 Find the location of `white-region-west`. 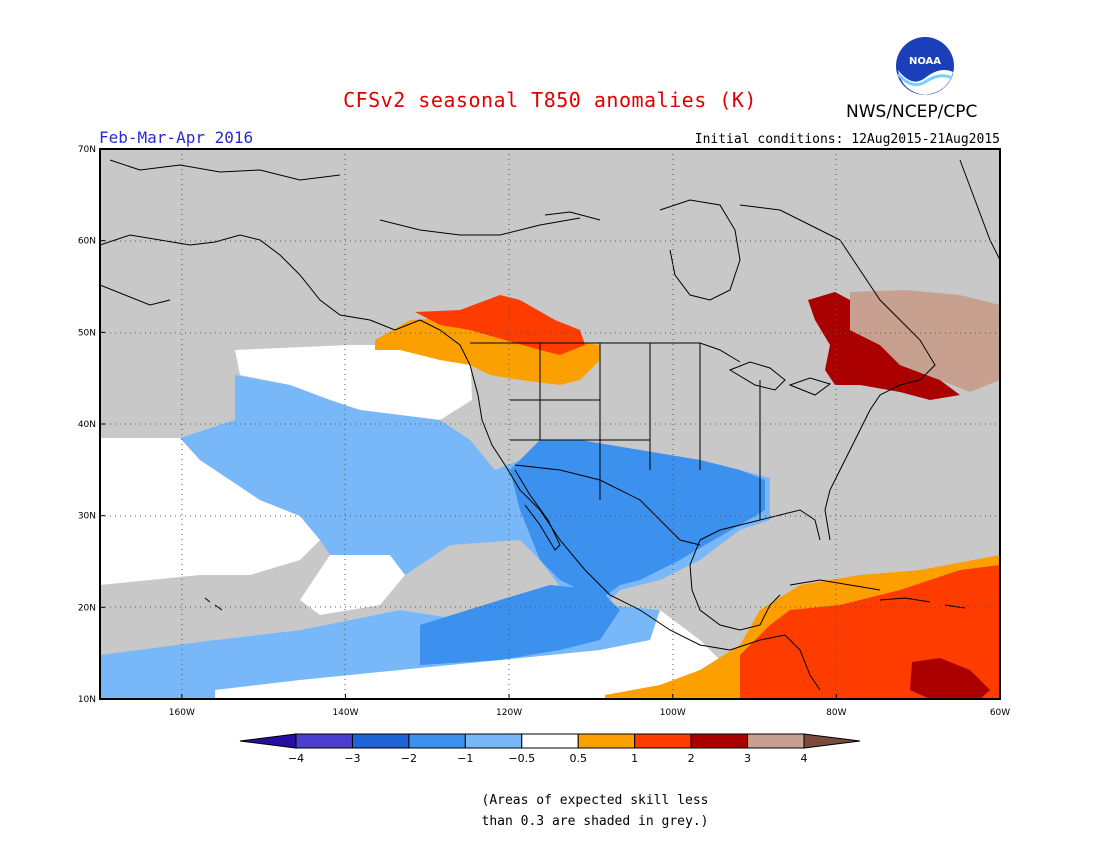

white-region-west is located at coordinates (210, 511).